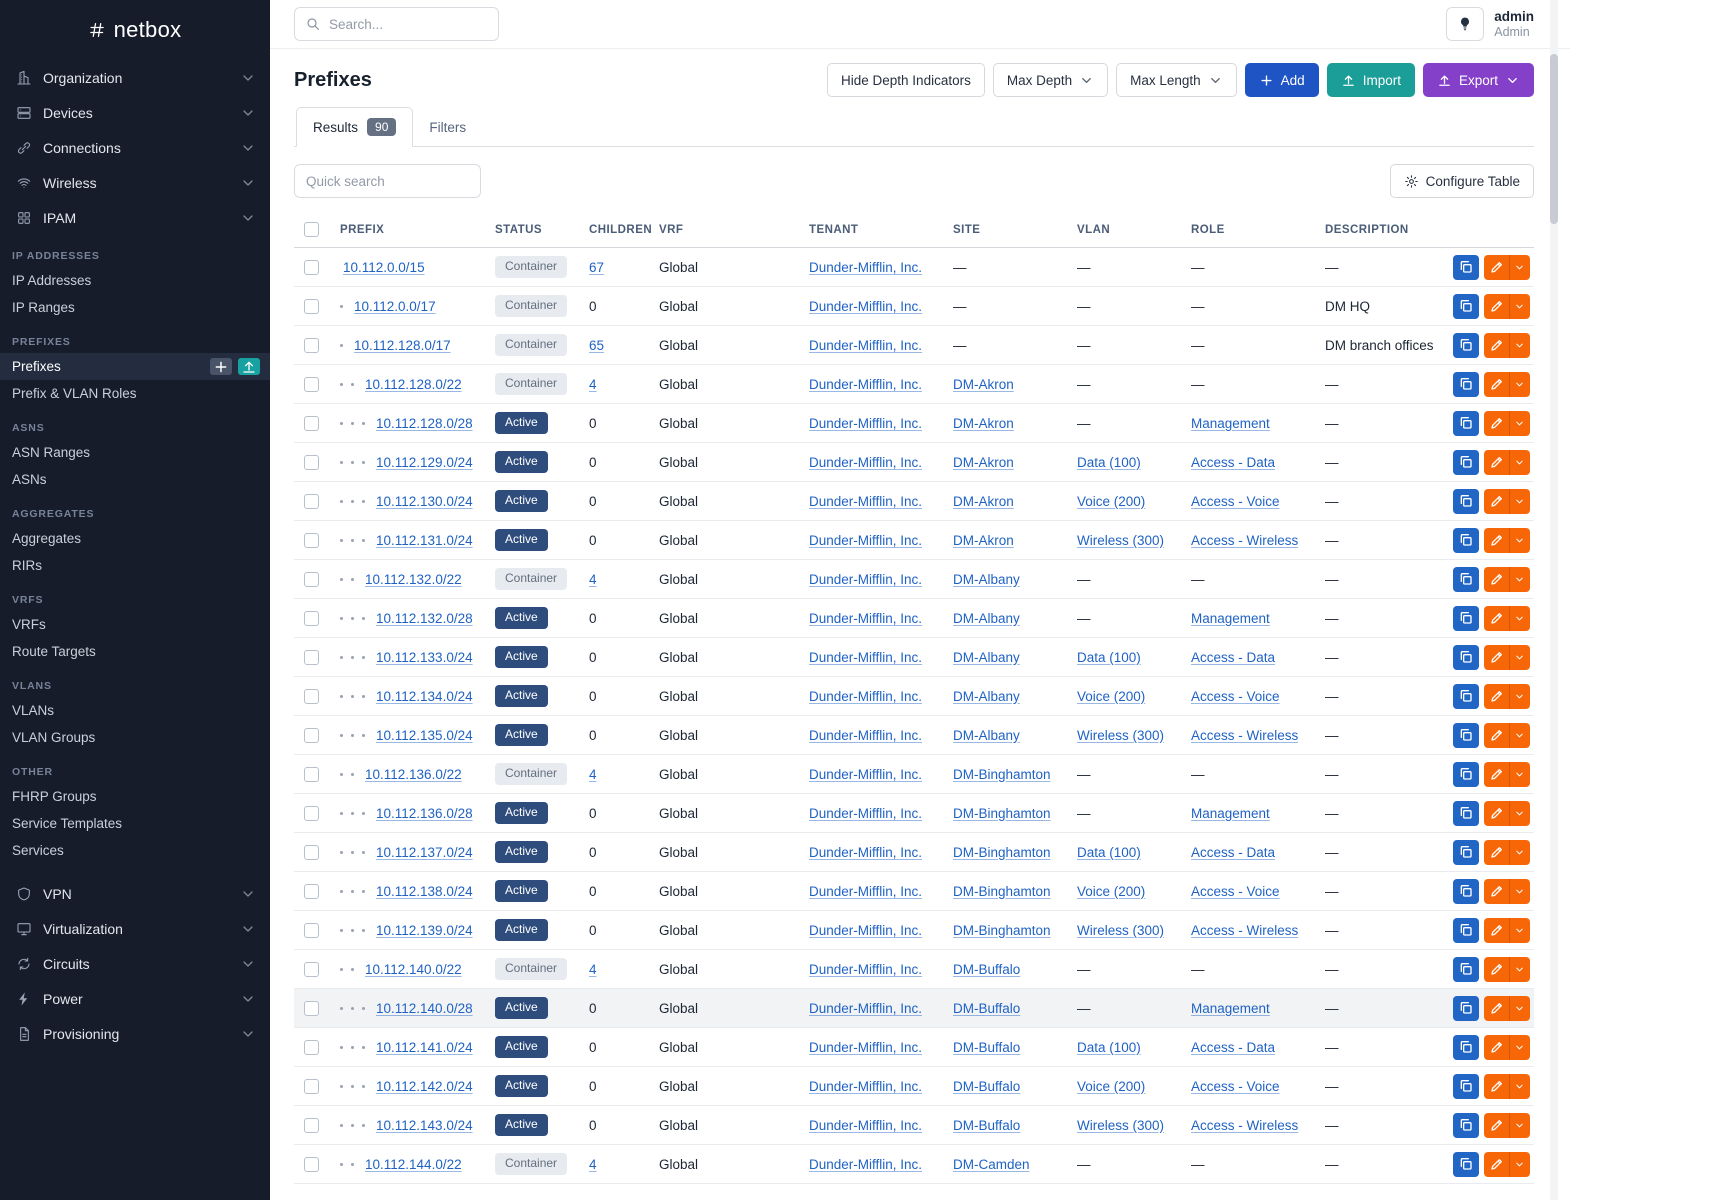  I want to click on prefix-link: 10.112.128.0/22, so click(413, 384).